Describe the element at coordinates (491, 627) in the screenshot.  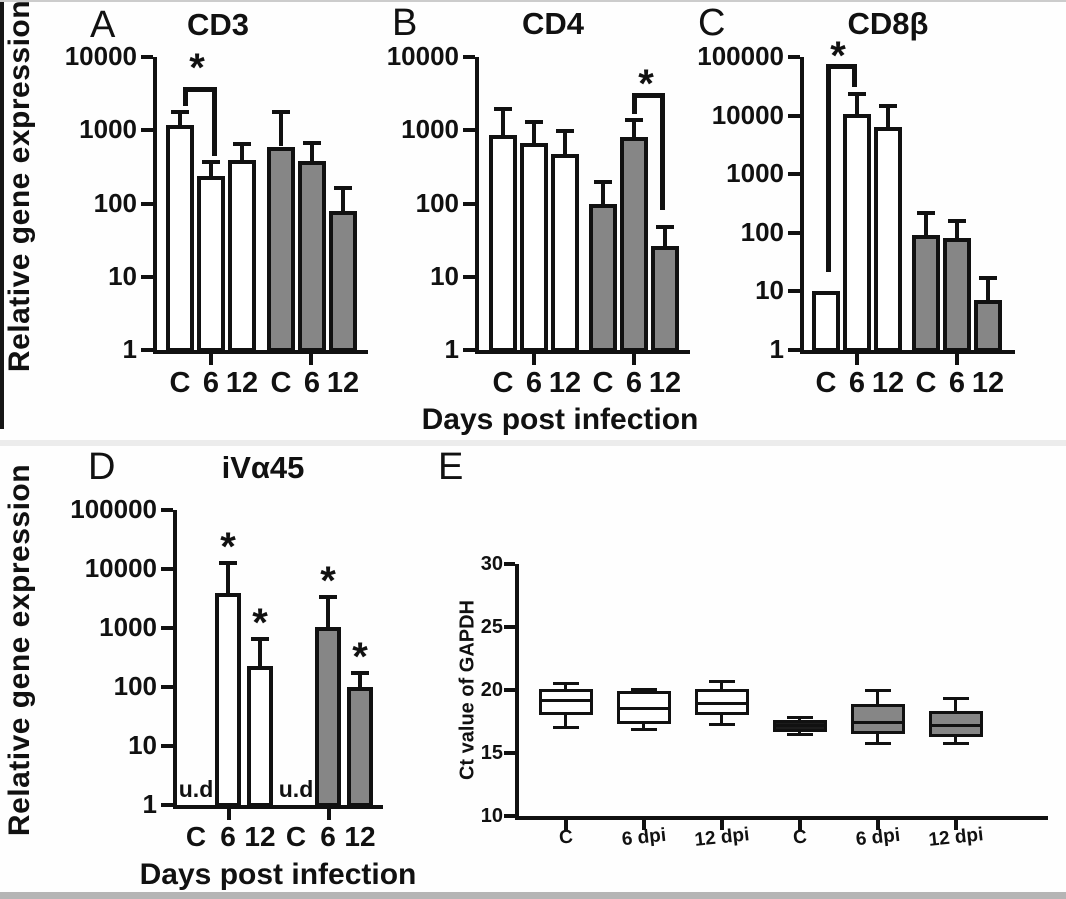
I see `y-tick-label: 25` at that location.